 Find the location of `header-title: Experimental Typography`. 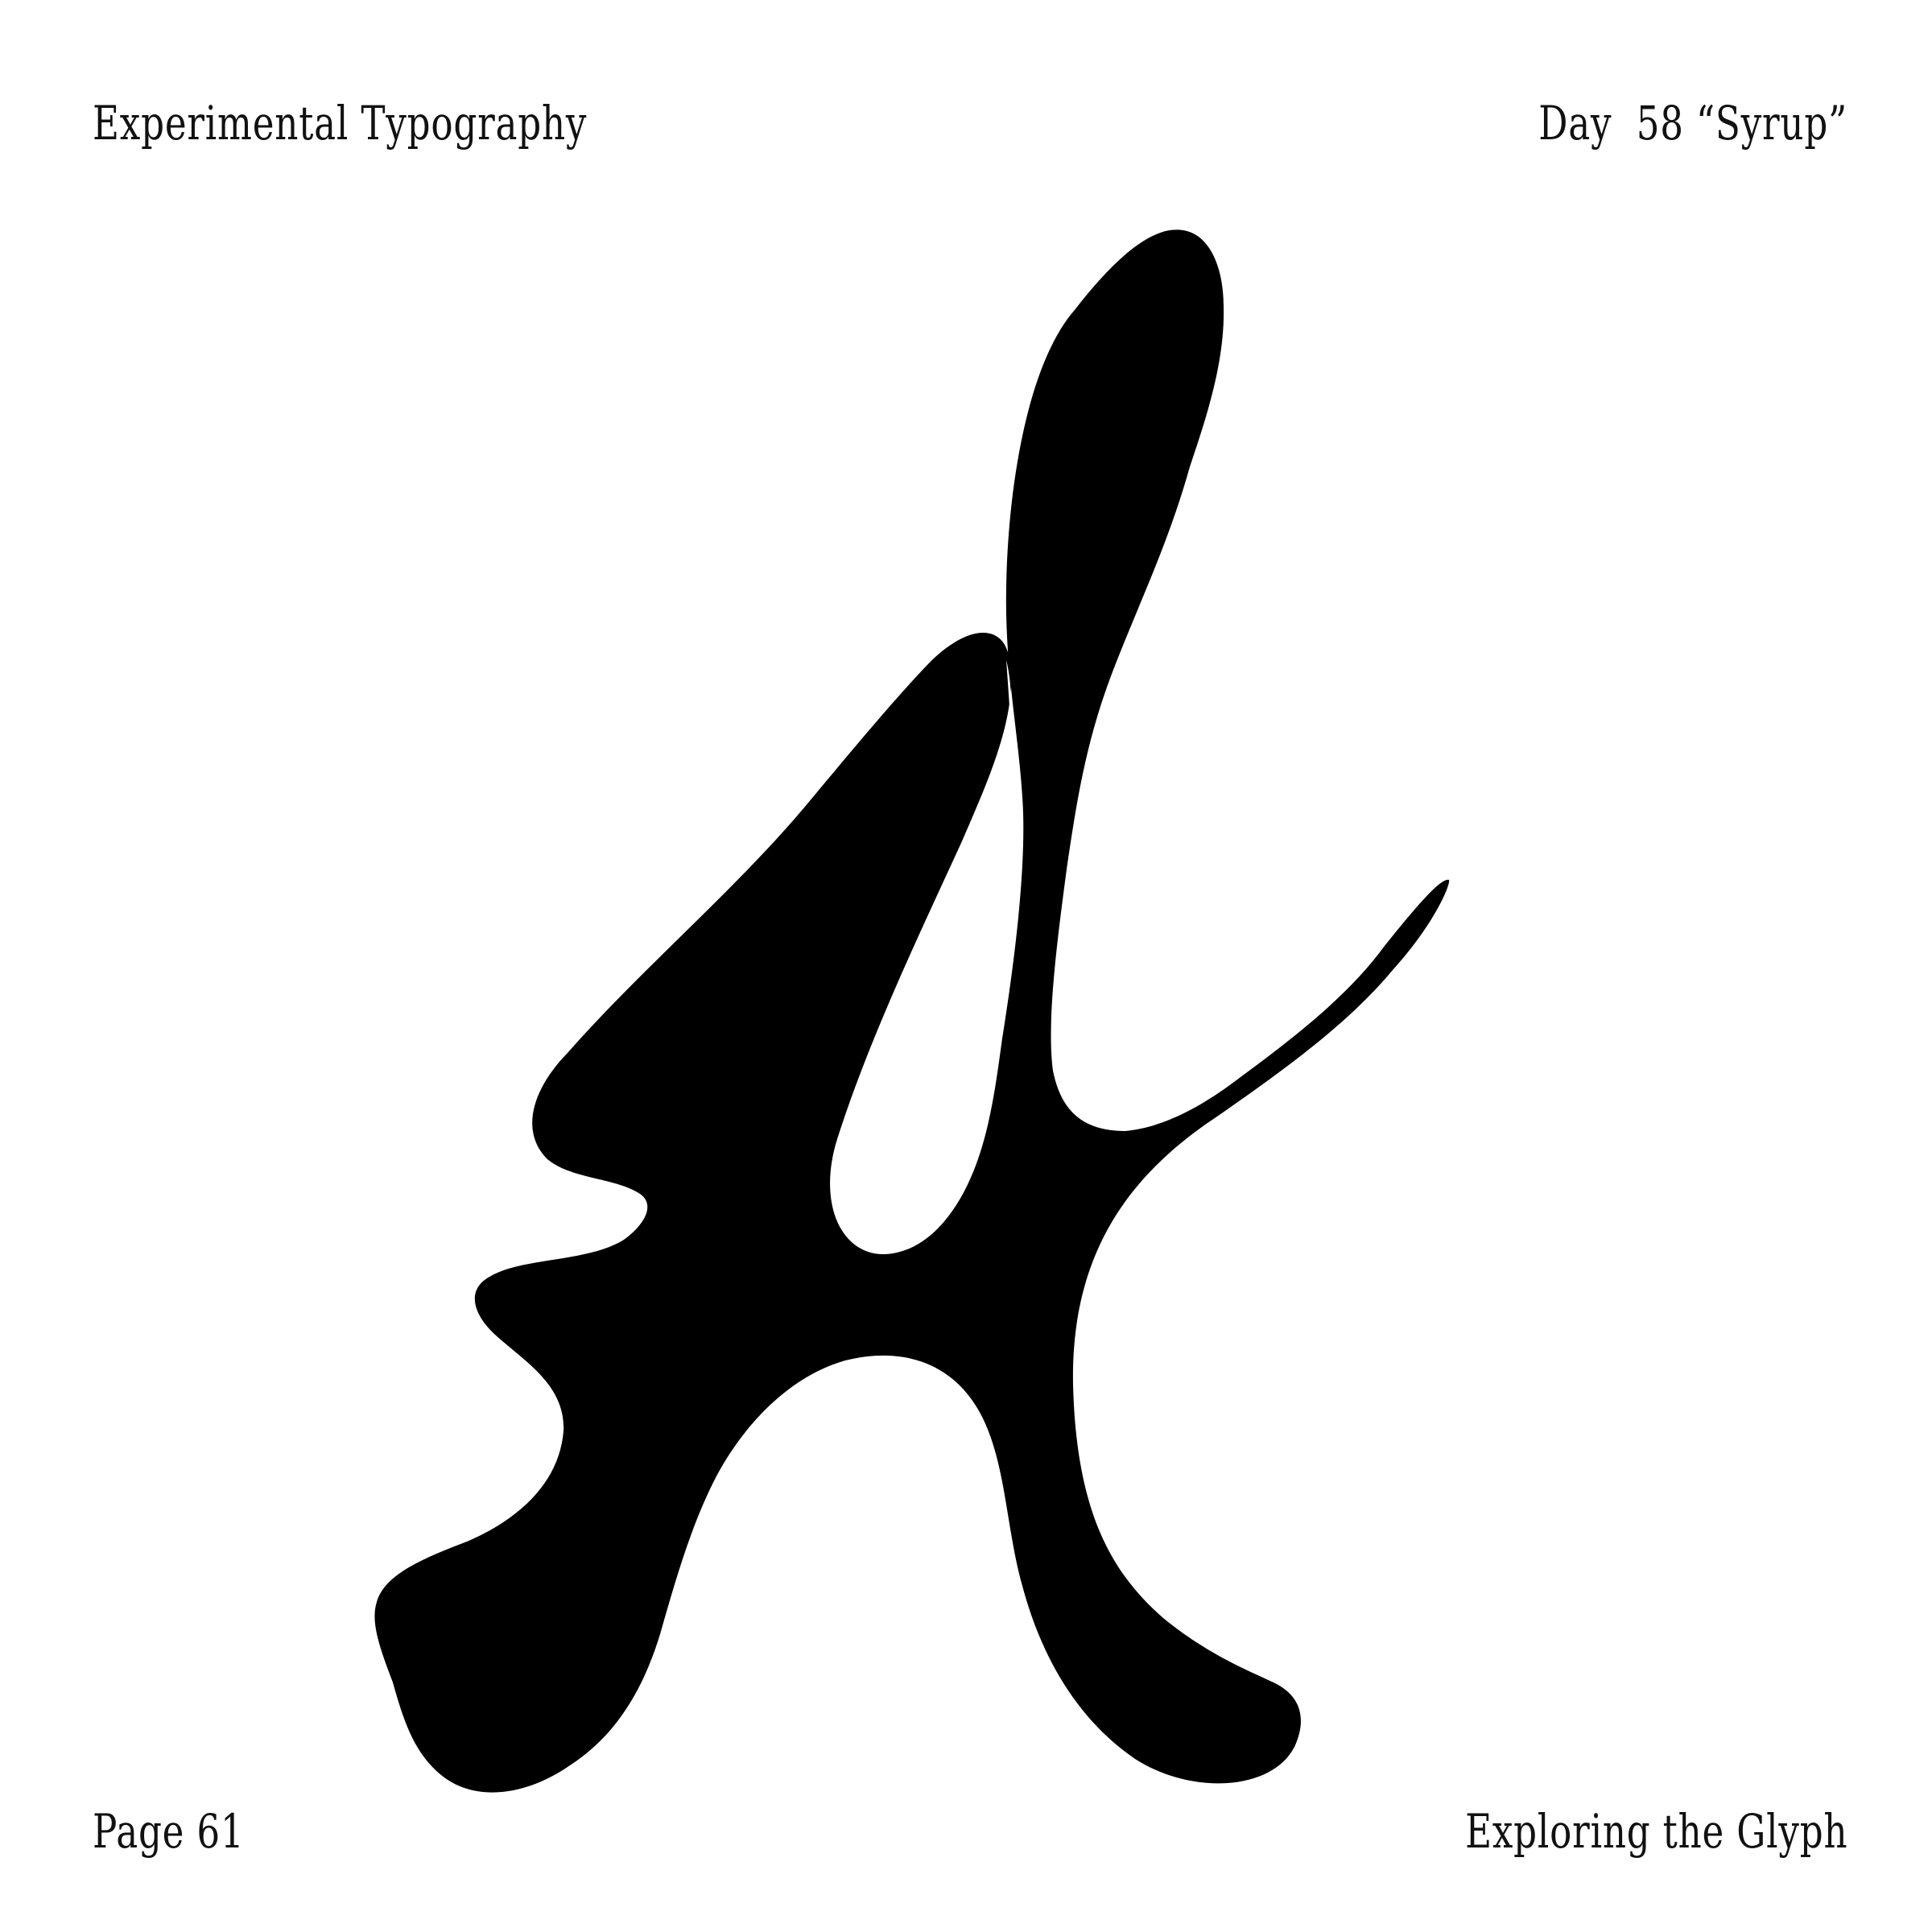

header-title: Experimental Typography is located at coordinates (340, 123).